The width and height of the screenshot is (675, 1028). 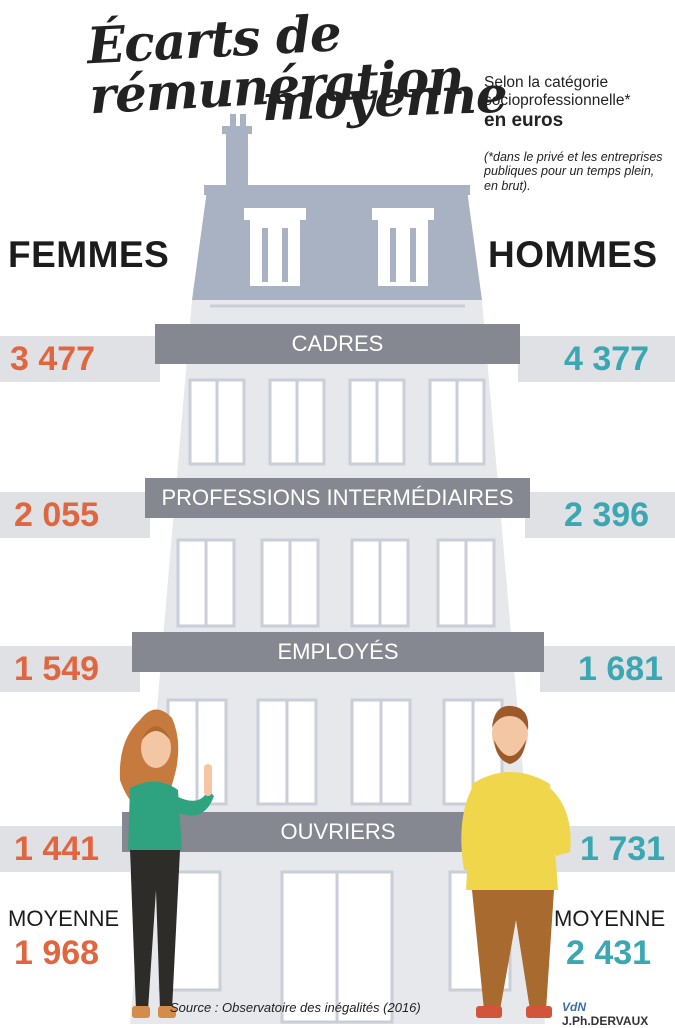 I want to click on unit-label: en euros, so click(x=524, y=120).